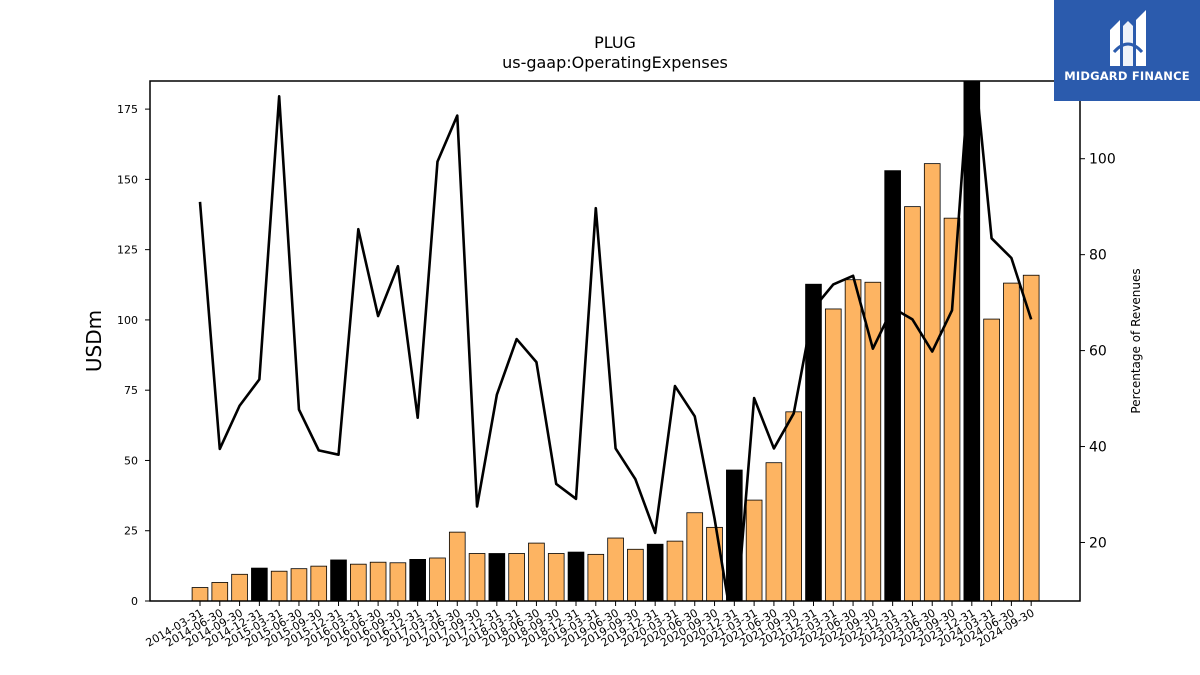 Image resolution: width=1200 pixels, height=675 pixels. Describe the element at coordinates (615, 42) in the screenshot. I see `chart-title: PLUG` at that location.